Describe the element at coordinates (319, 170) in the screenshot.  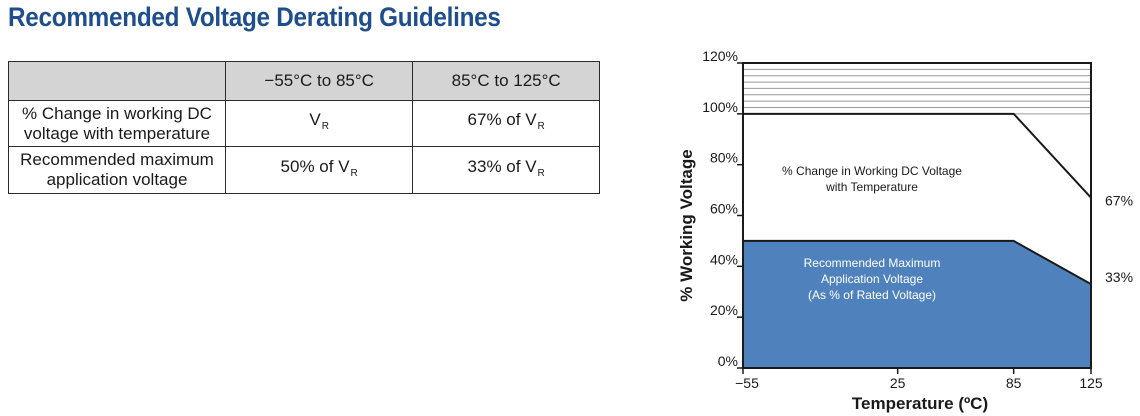
I see `table-cell: 50% of VR` at that location.